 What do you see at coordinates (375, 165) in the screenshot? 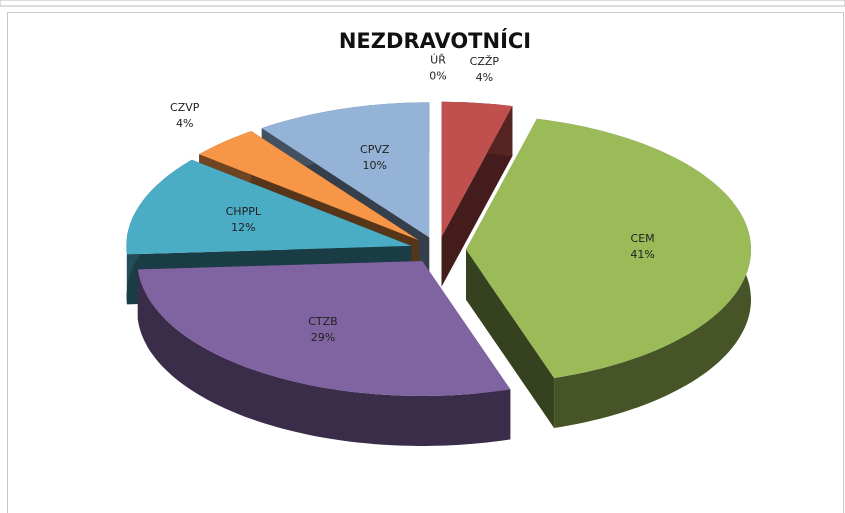
I see `data-label-value: 10%` at bounding box center [375, 165].